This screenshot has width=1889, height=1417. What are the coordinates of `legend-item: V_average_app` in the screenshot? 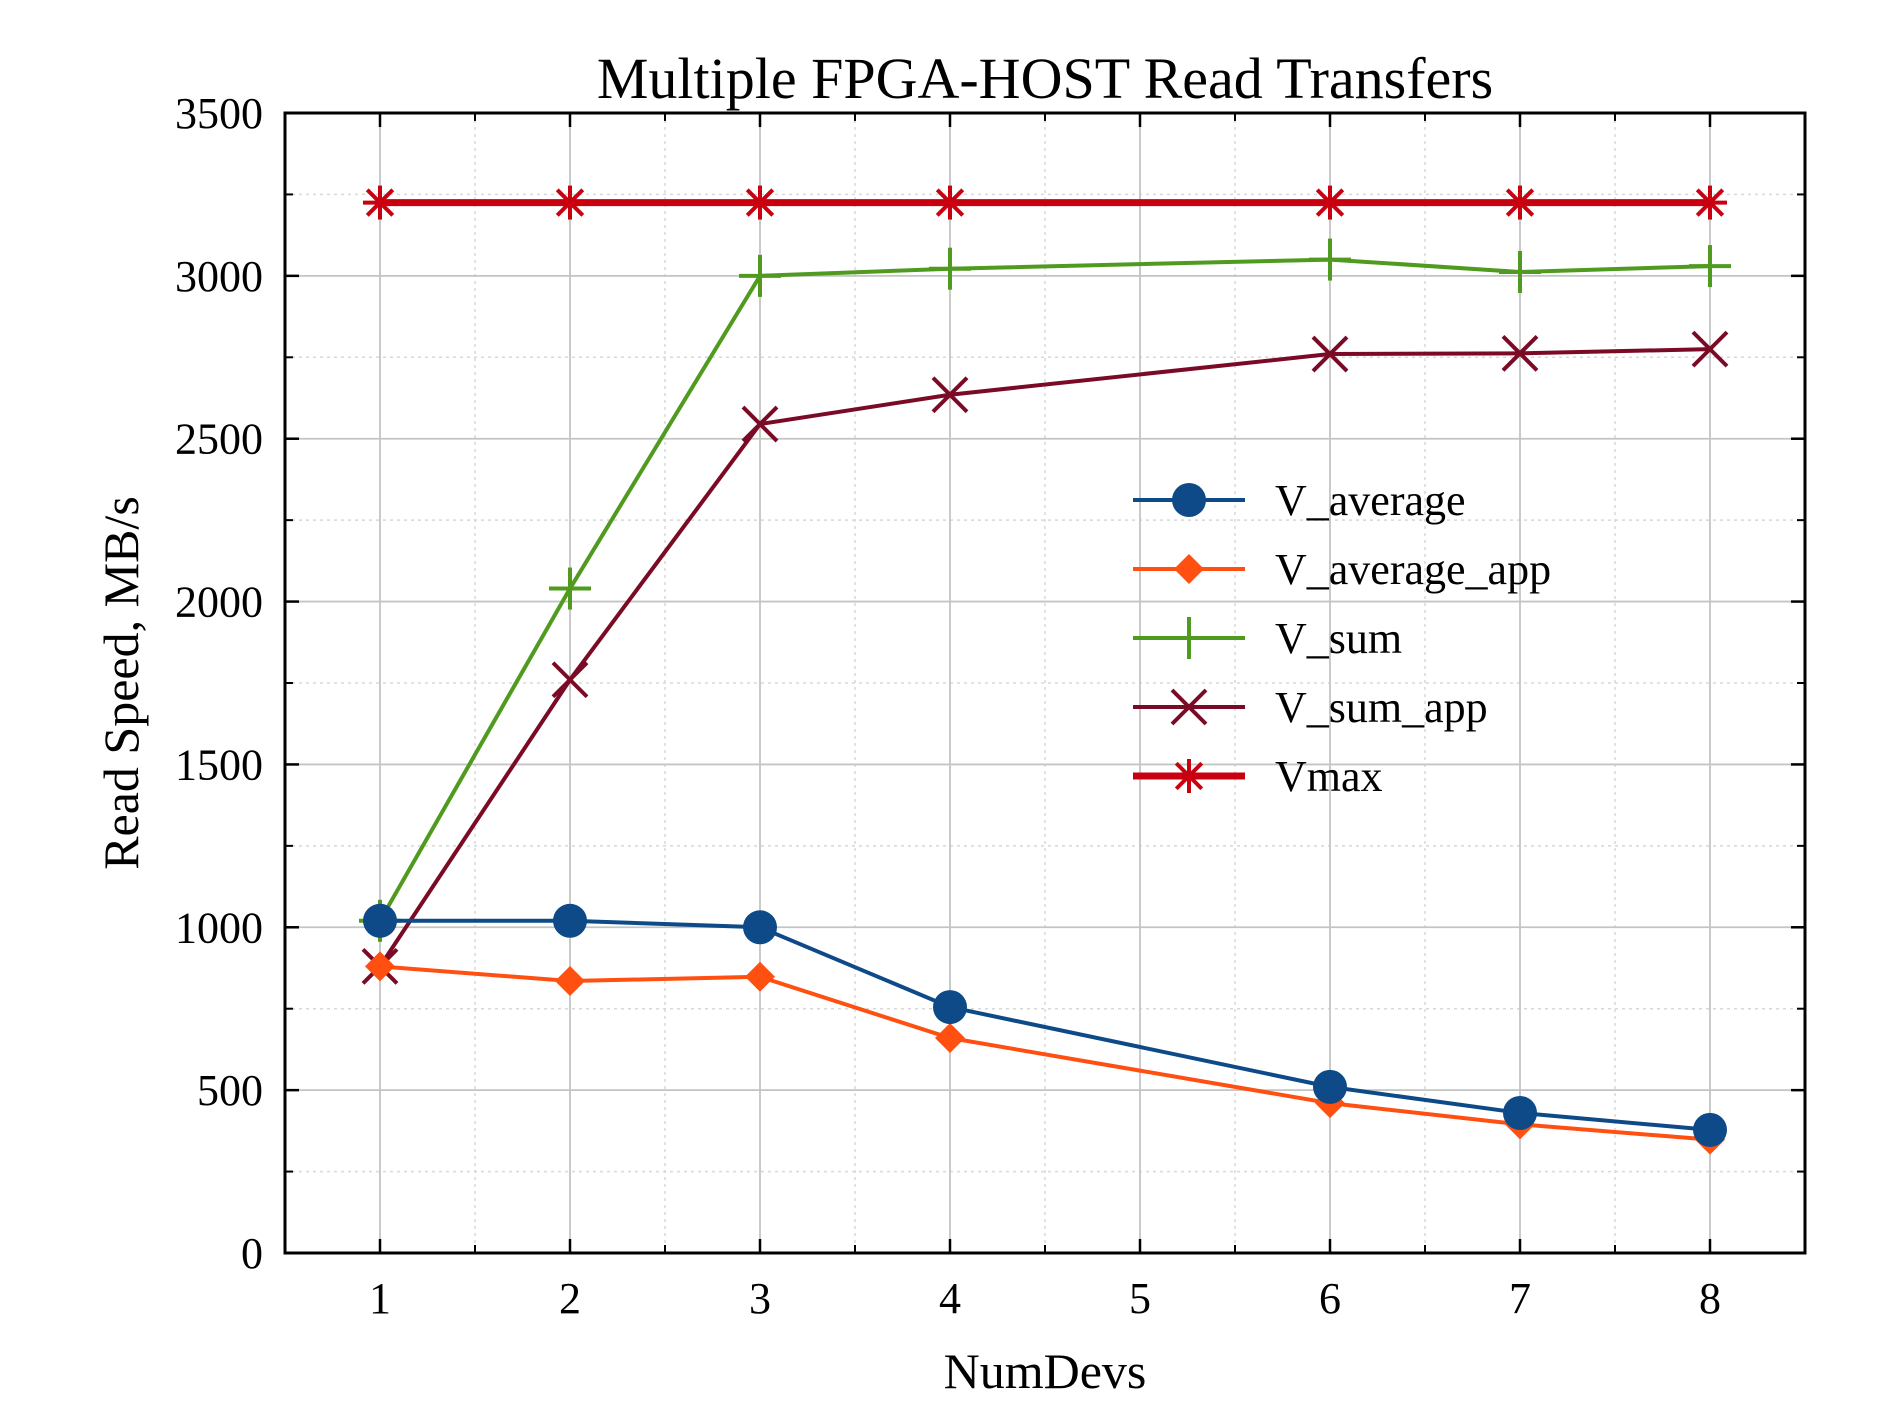 It's located at (1342, 569).